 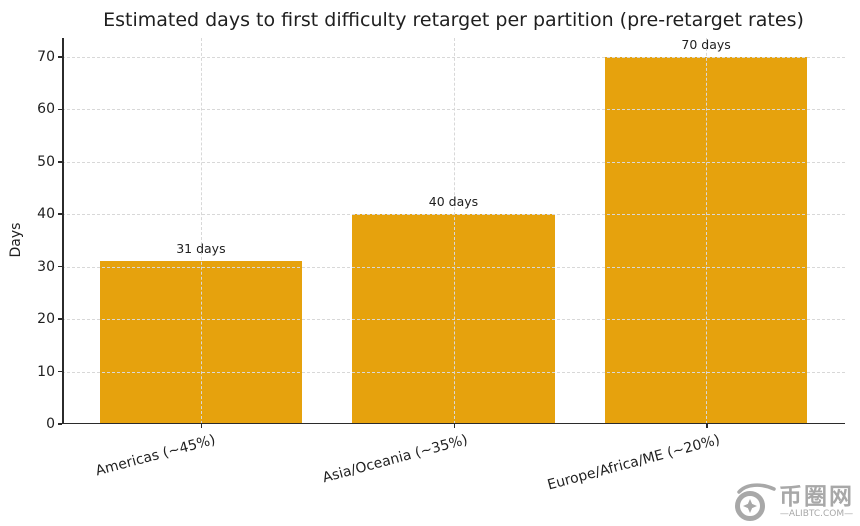 I want to click on bar-value-label: 40 days, so click(x=453, y=202).